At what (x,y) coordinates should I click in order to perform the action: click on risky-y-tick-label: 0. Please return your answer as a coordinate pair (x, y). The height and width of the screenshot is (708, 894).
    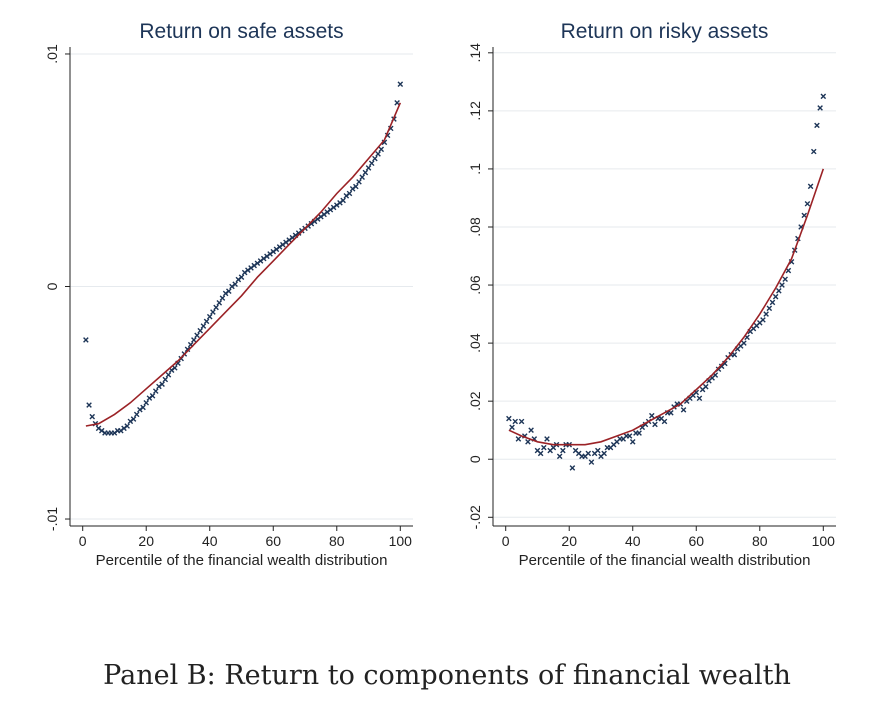
    Looking at the image, I should click on (475, 459).